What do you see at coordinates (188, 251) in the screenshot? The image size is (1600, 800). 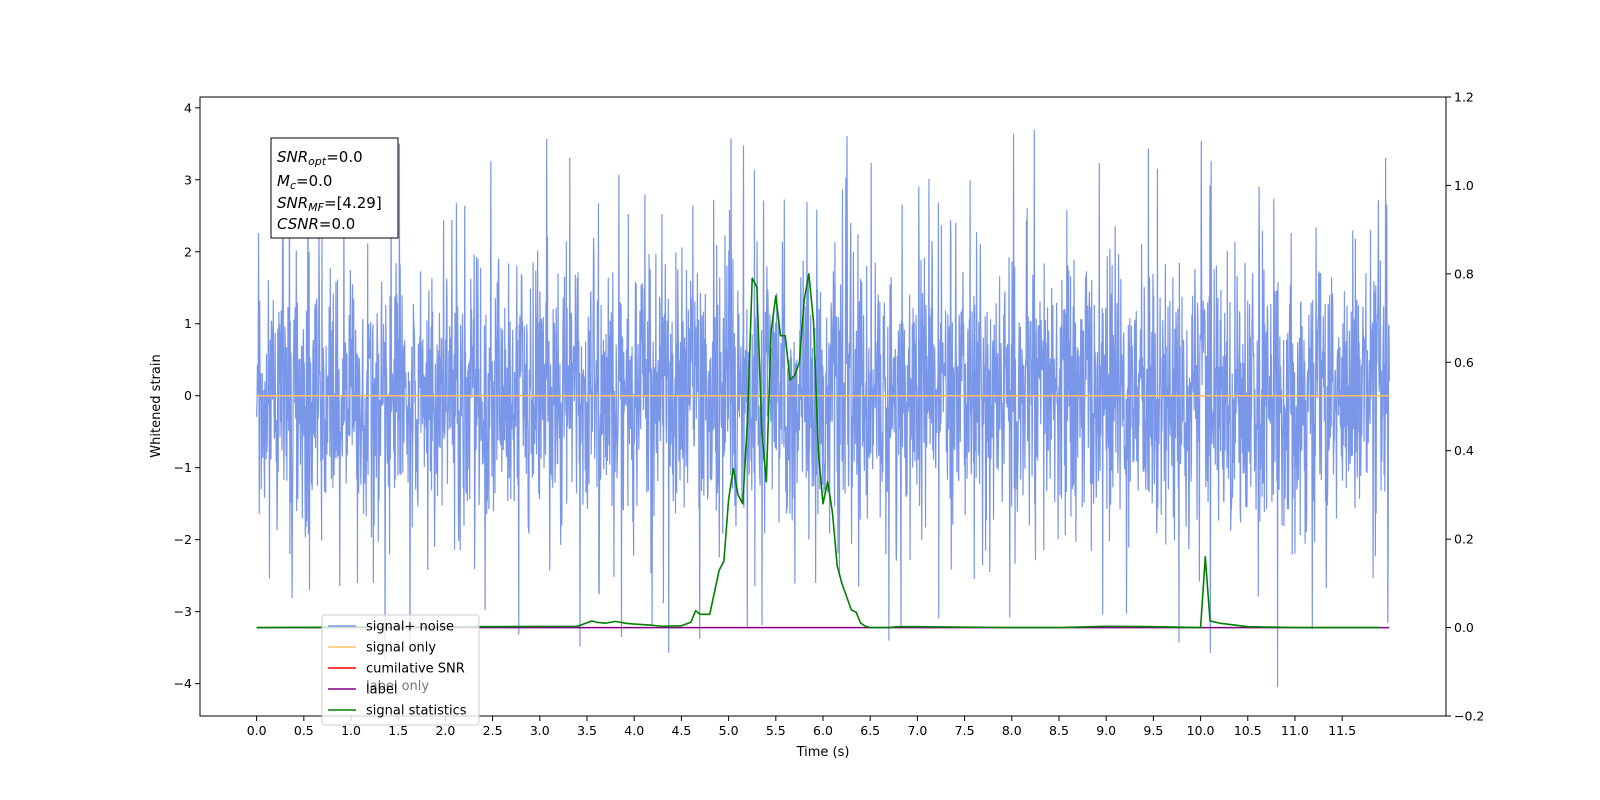 I see `y-left-tick-label: 2` at bounding box center [188, 251].